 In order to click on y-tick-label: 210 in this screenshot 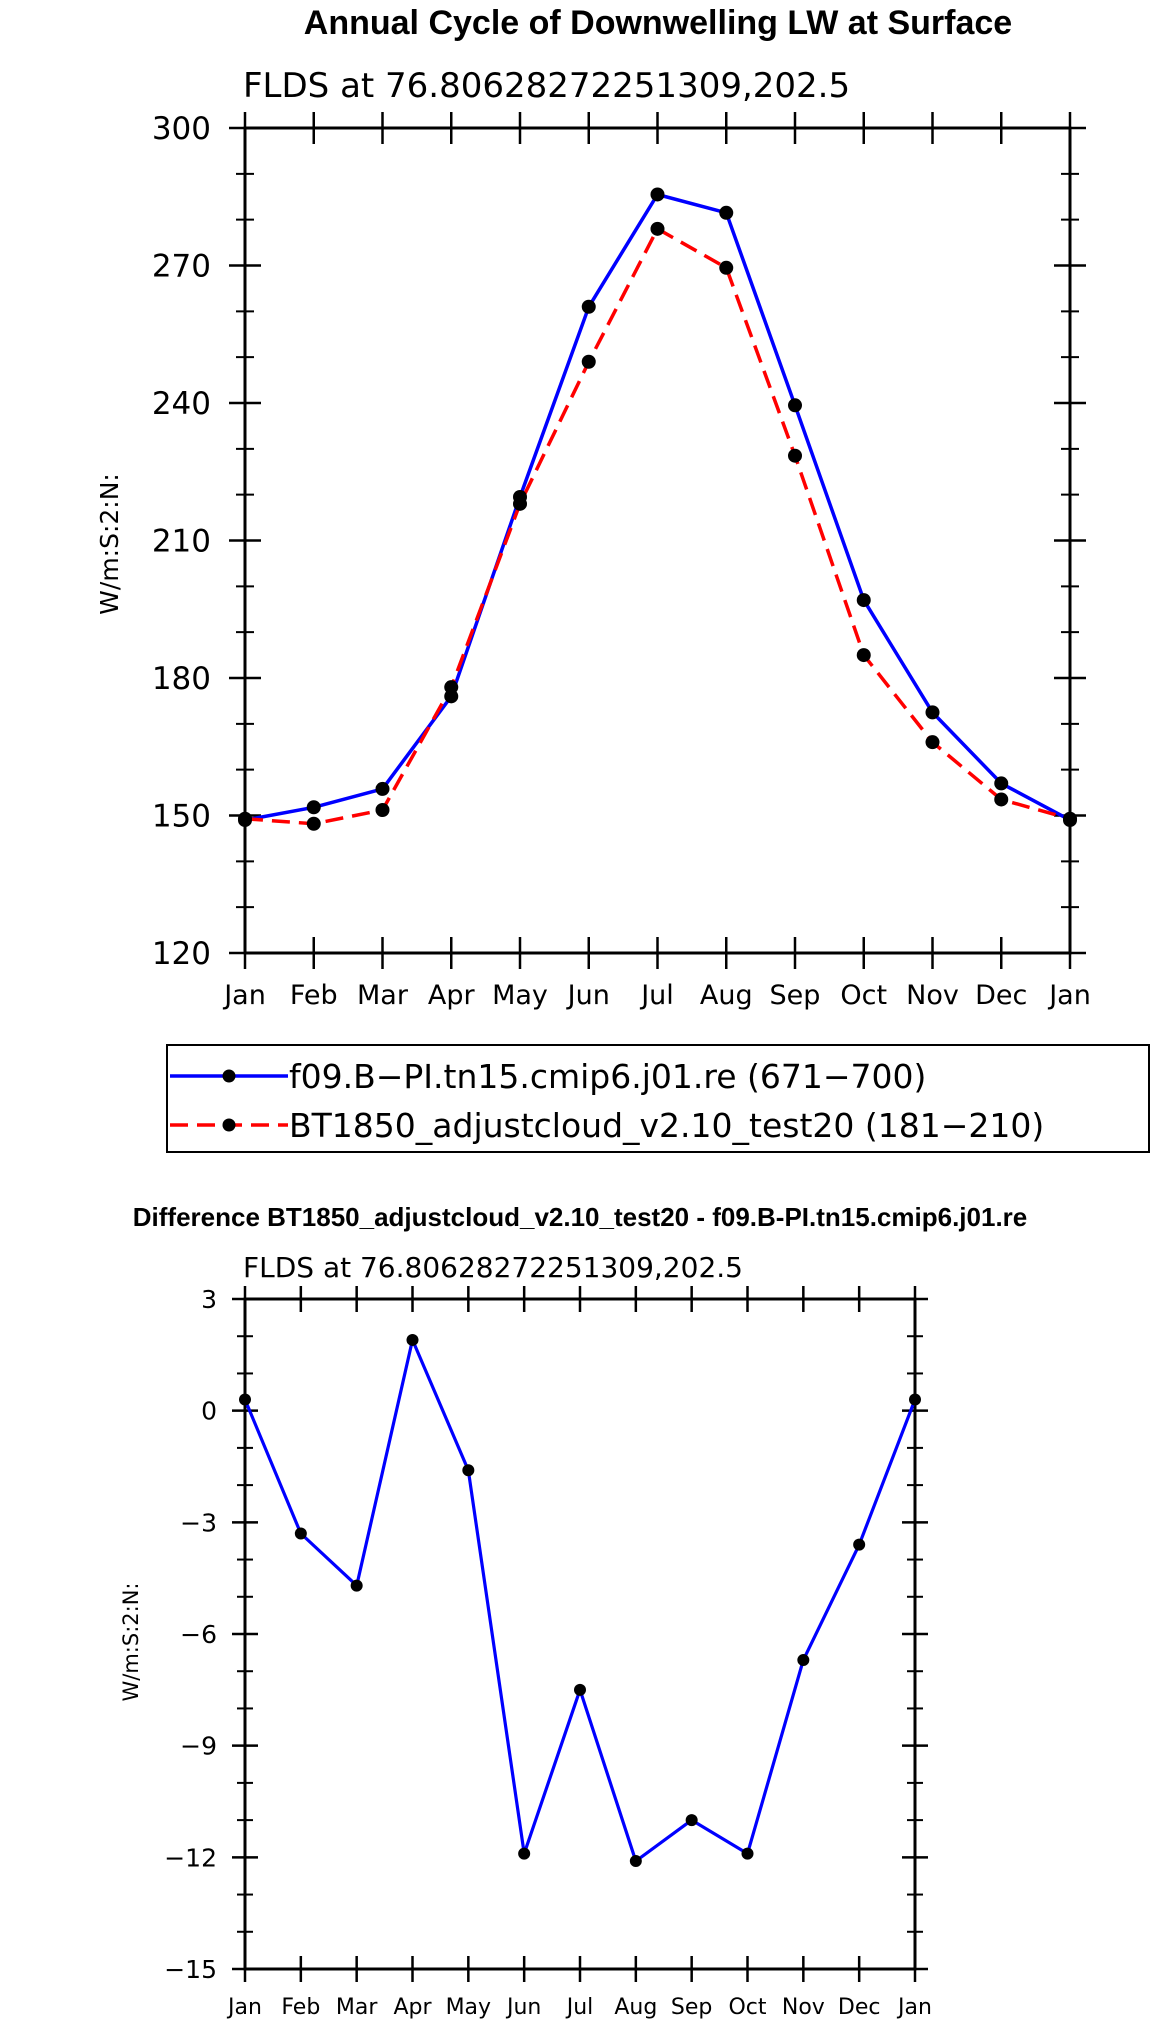, I will do `click(181, 542)`.